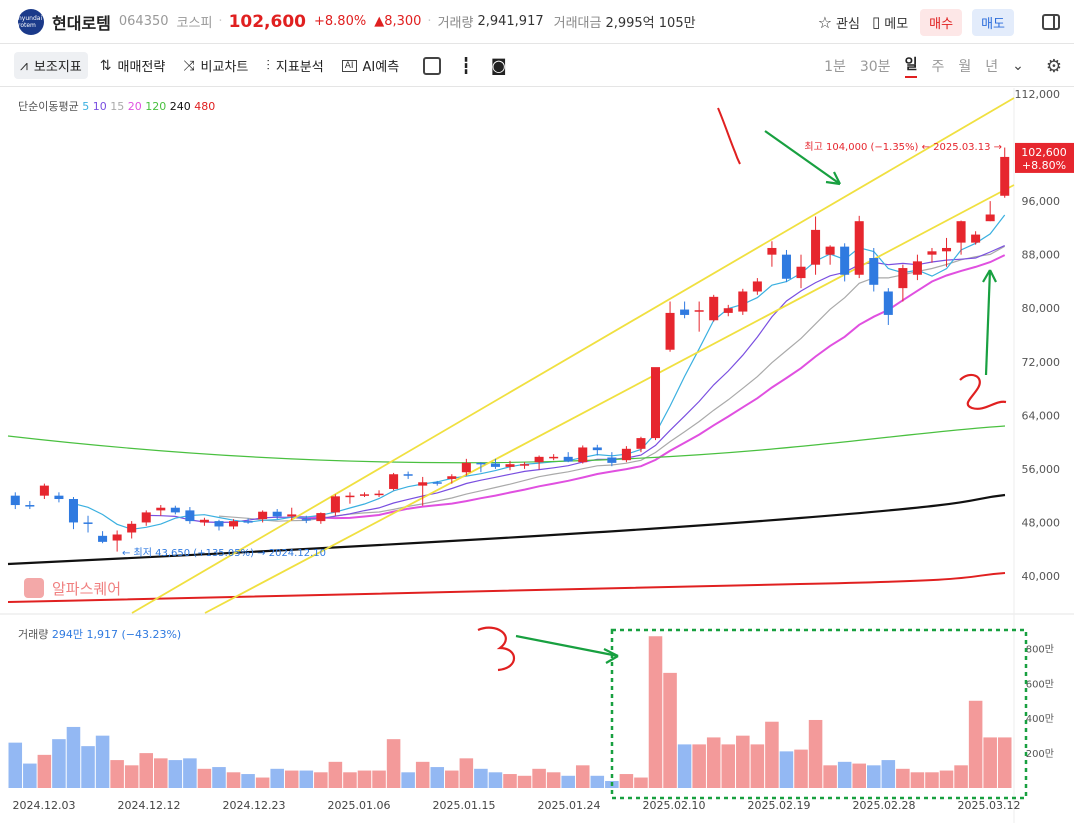 The height and width of the screenshot is (823, 1074). What do you see at coordinates (86, 589) in the screenshot?
I see `watermark: 알파스퀘어` at bounding box center [86, 589].